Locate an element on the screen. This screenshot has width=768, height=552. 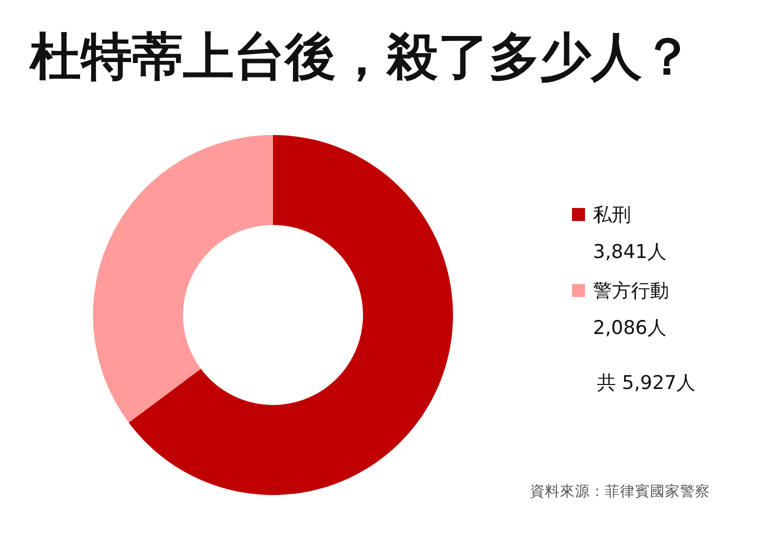
data-label: 2,086人 is located at coordinates (629, 328).